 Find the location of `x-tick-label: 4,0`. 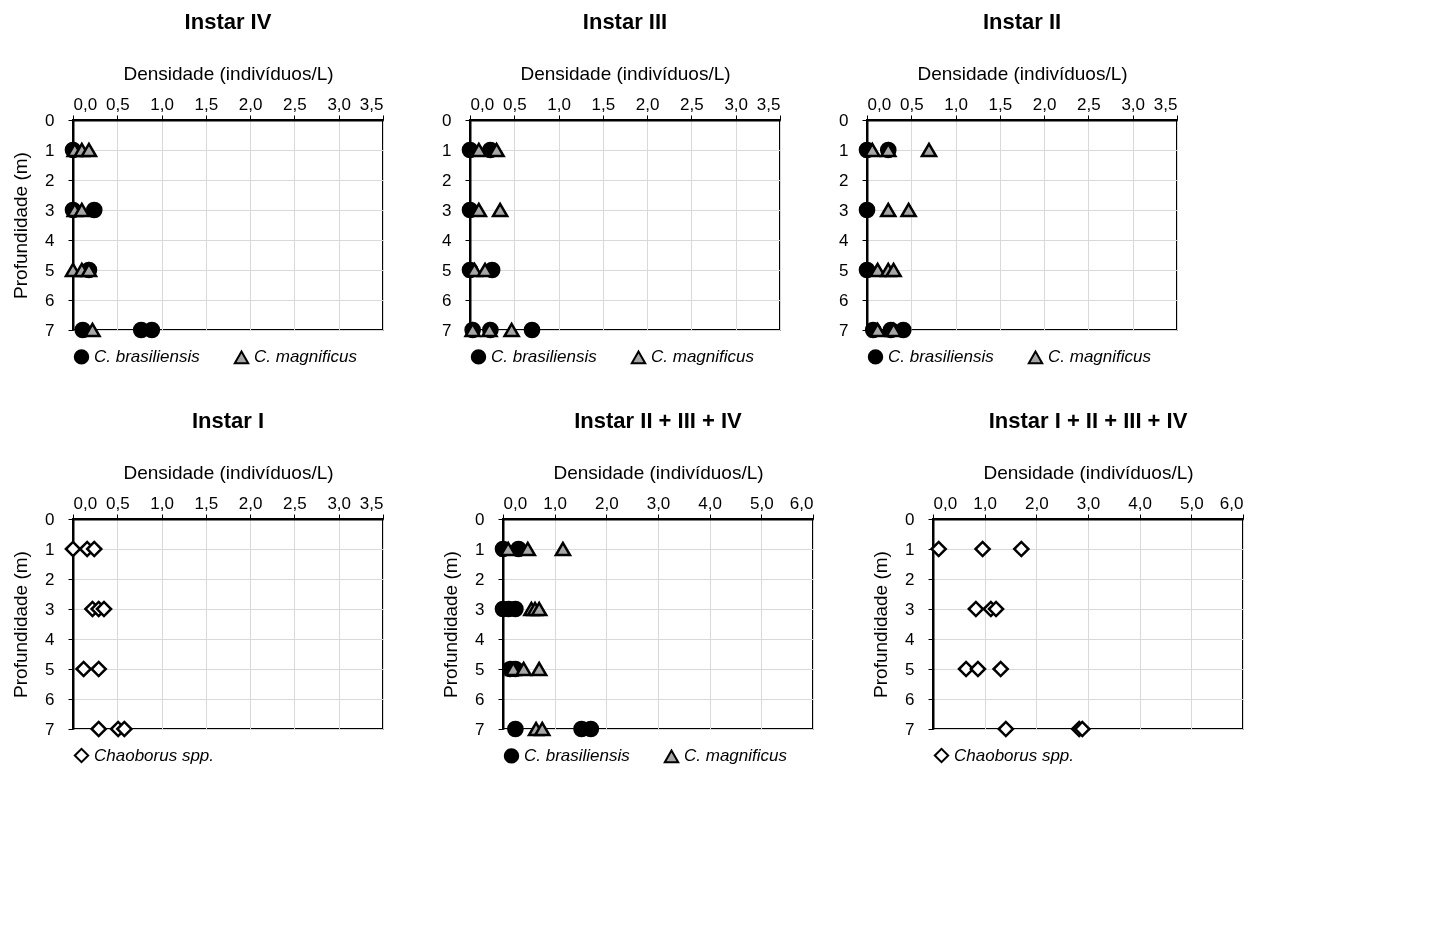

x-tick-label: 4,0 is located at coordinates (1140, 503).